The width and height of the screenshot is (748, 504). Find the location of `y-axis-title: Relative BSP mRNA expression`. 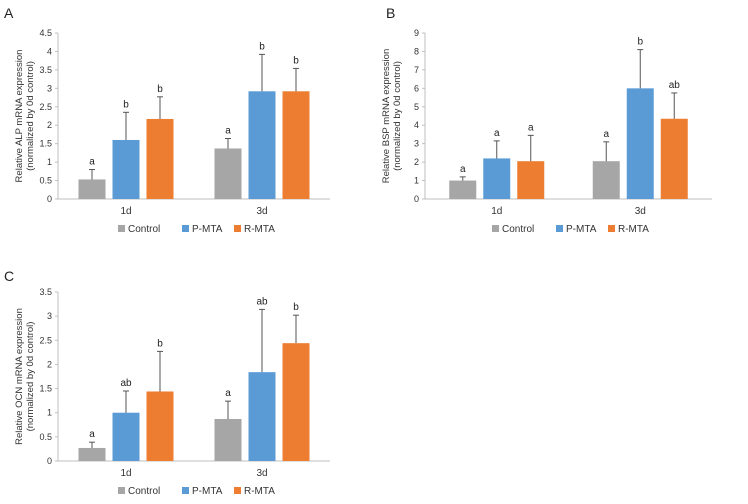

y-axis-title: Relative BSP mRNA expression is located at coordinates (386, 116).